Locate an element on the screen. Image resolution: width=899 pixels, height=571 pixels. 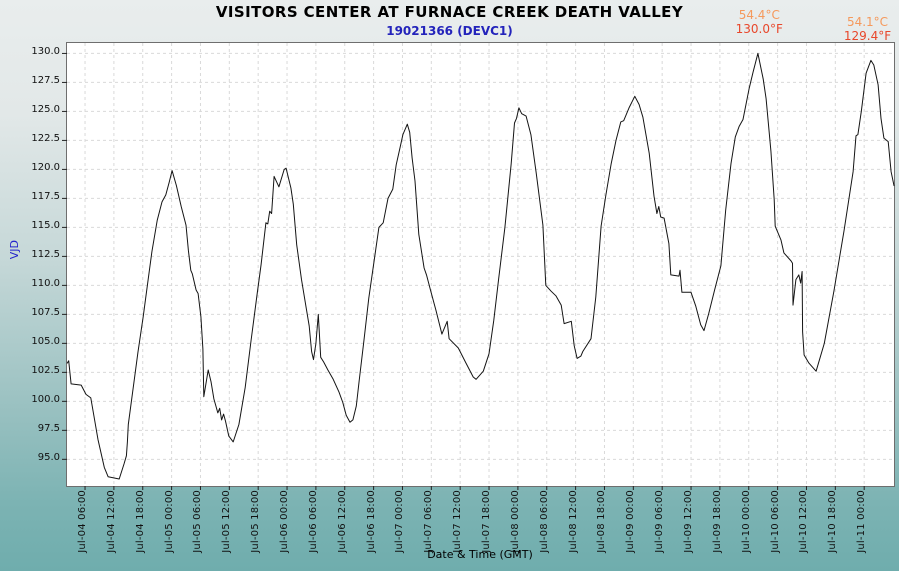
x-tick-label: Jul-04 12:00 is located at coordinates (111, 521).